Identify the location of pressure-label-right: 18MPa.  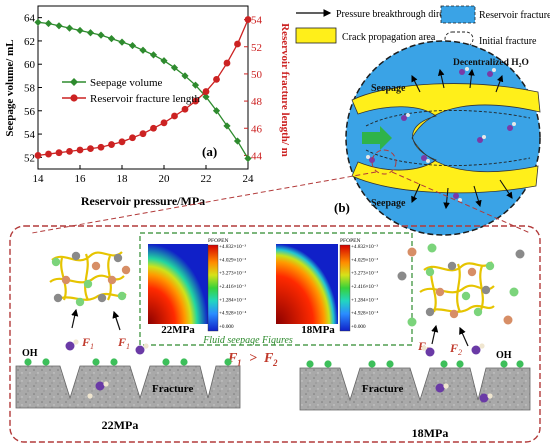
(430, 433).